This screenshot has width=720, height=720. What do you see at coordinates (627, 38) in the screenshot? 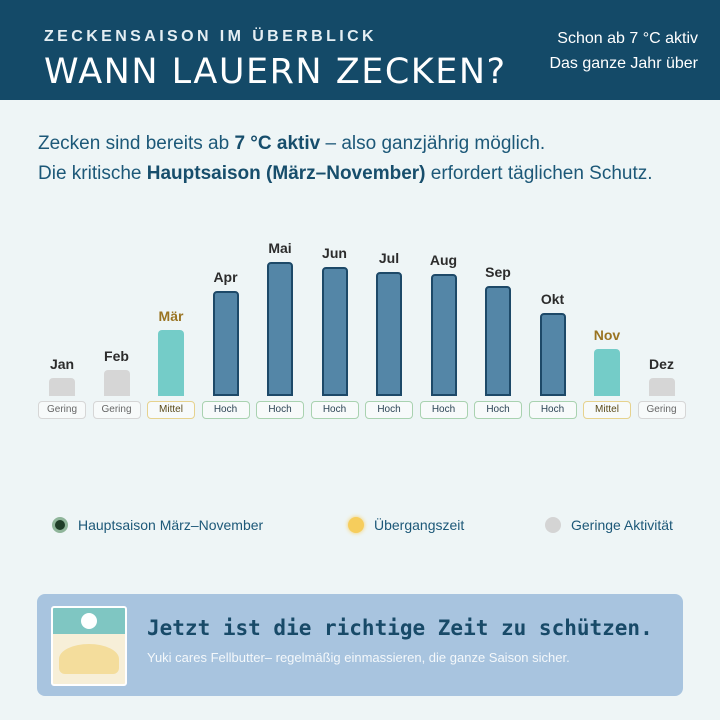
I see `side-note-line-1: Schon ab 7 °C aktiv` at bounding box center [627, 38].